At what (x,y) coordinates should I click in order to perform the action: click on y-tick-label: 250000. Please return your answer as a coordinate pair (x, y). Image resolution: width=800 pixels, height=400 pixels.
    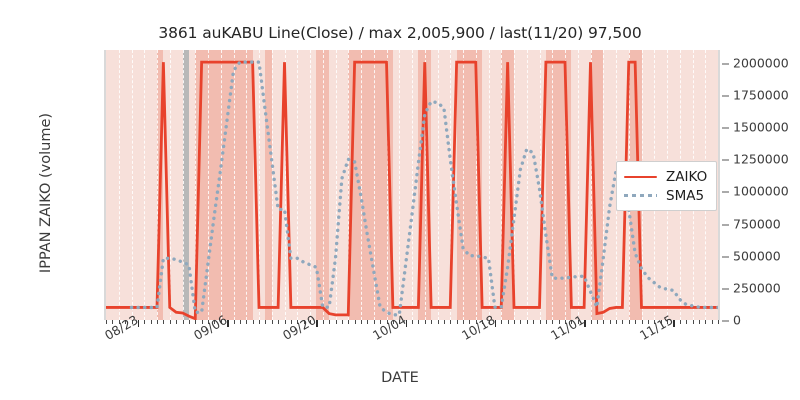
    Looking at the image, I should click on (751, 287).